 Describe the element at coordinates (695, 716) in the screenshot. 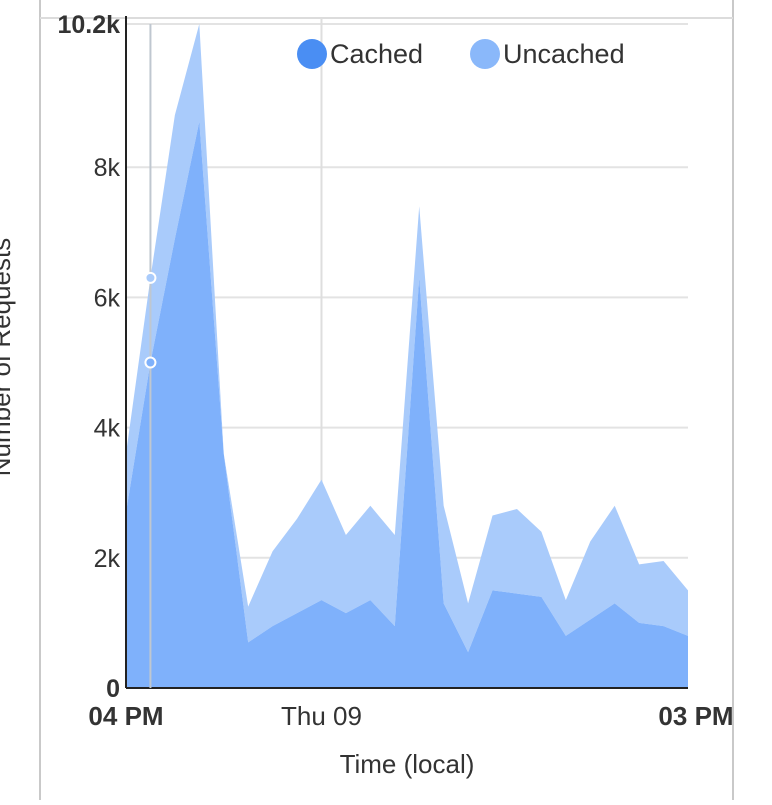

I see `x-tick-label-2: 03 PM` at that location.